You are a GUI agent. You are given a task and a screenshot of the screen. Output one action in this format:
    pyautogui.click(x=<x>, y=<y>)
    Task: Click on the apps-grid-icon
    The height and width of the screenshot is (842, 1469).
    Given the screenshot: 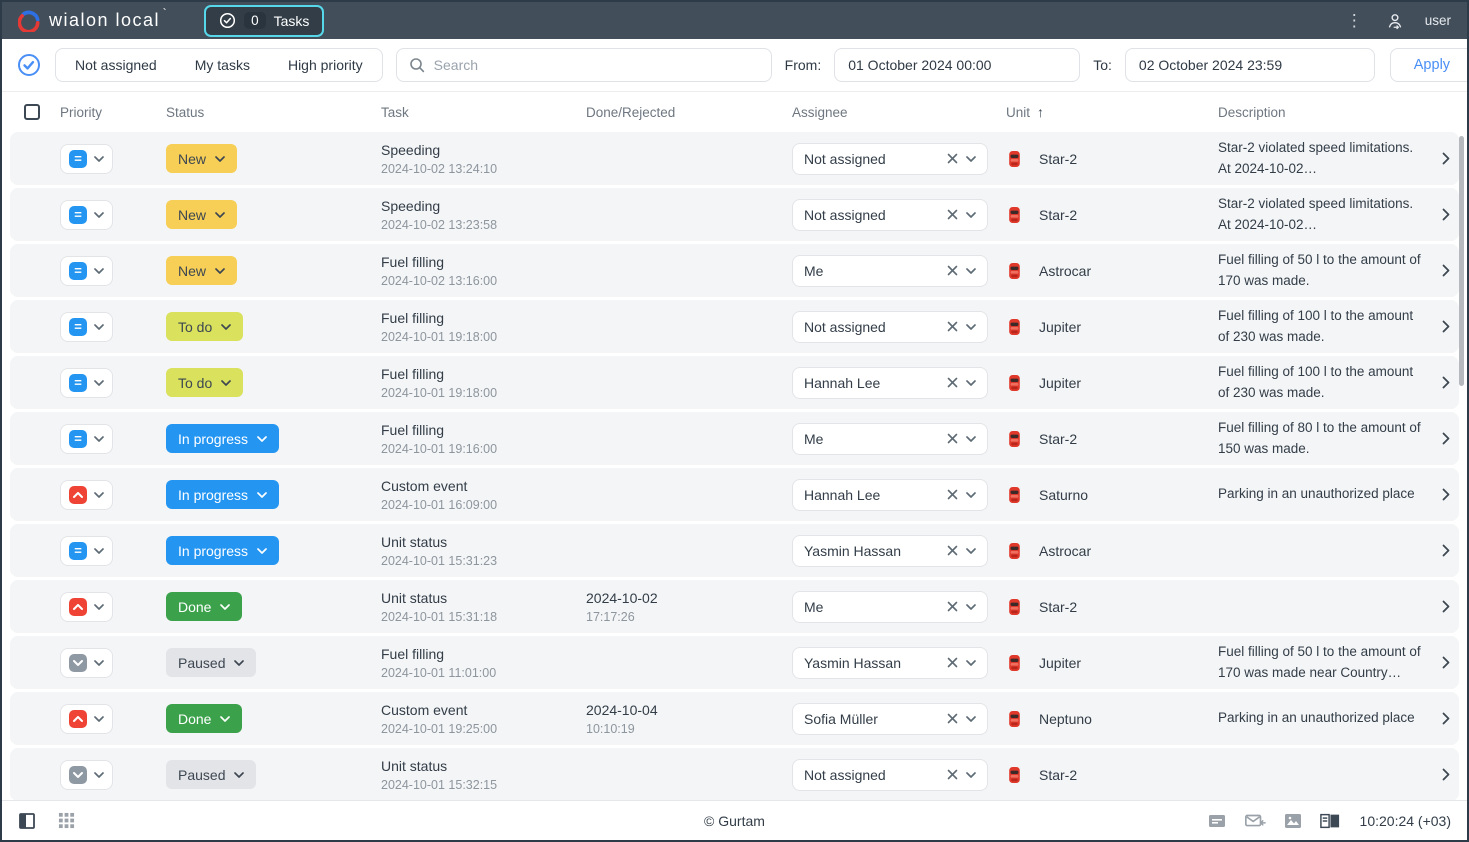 What is the action you would take?
    pyautogui.click(x=66, y=820)
    